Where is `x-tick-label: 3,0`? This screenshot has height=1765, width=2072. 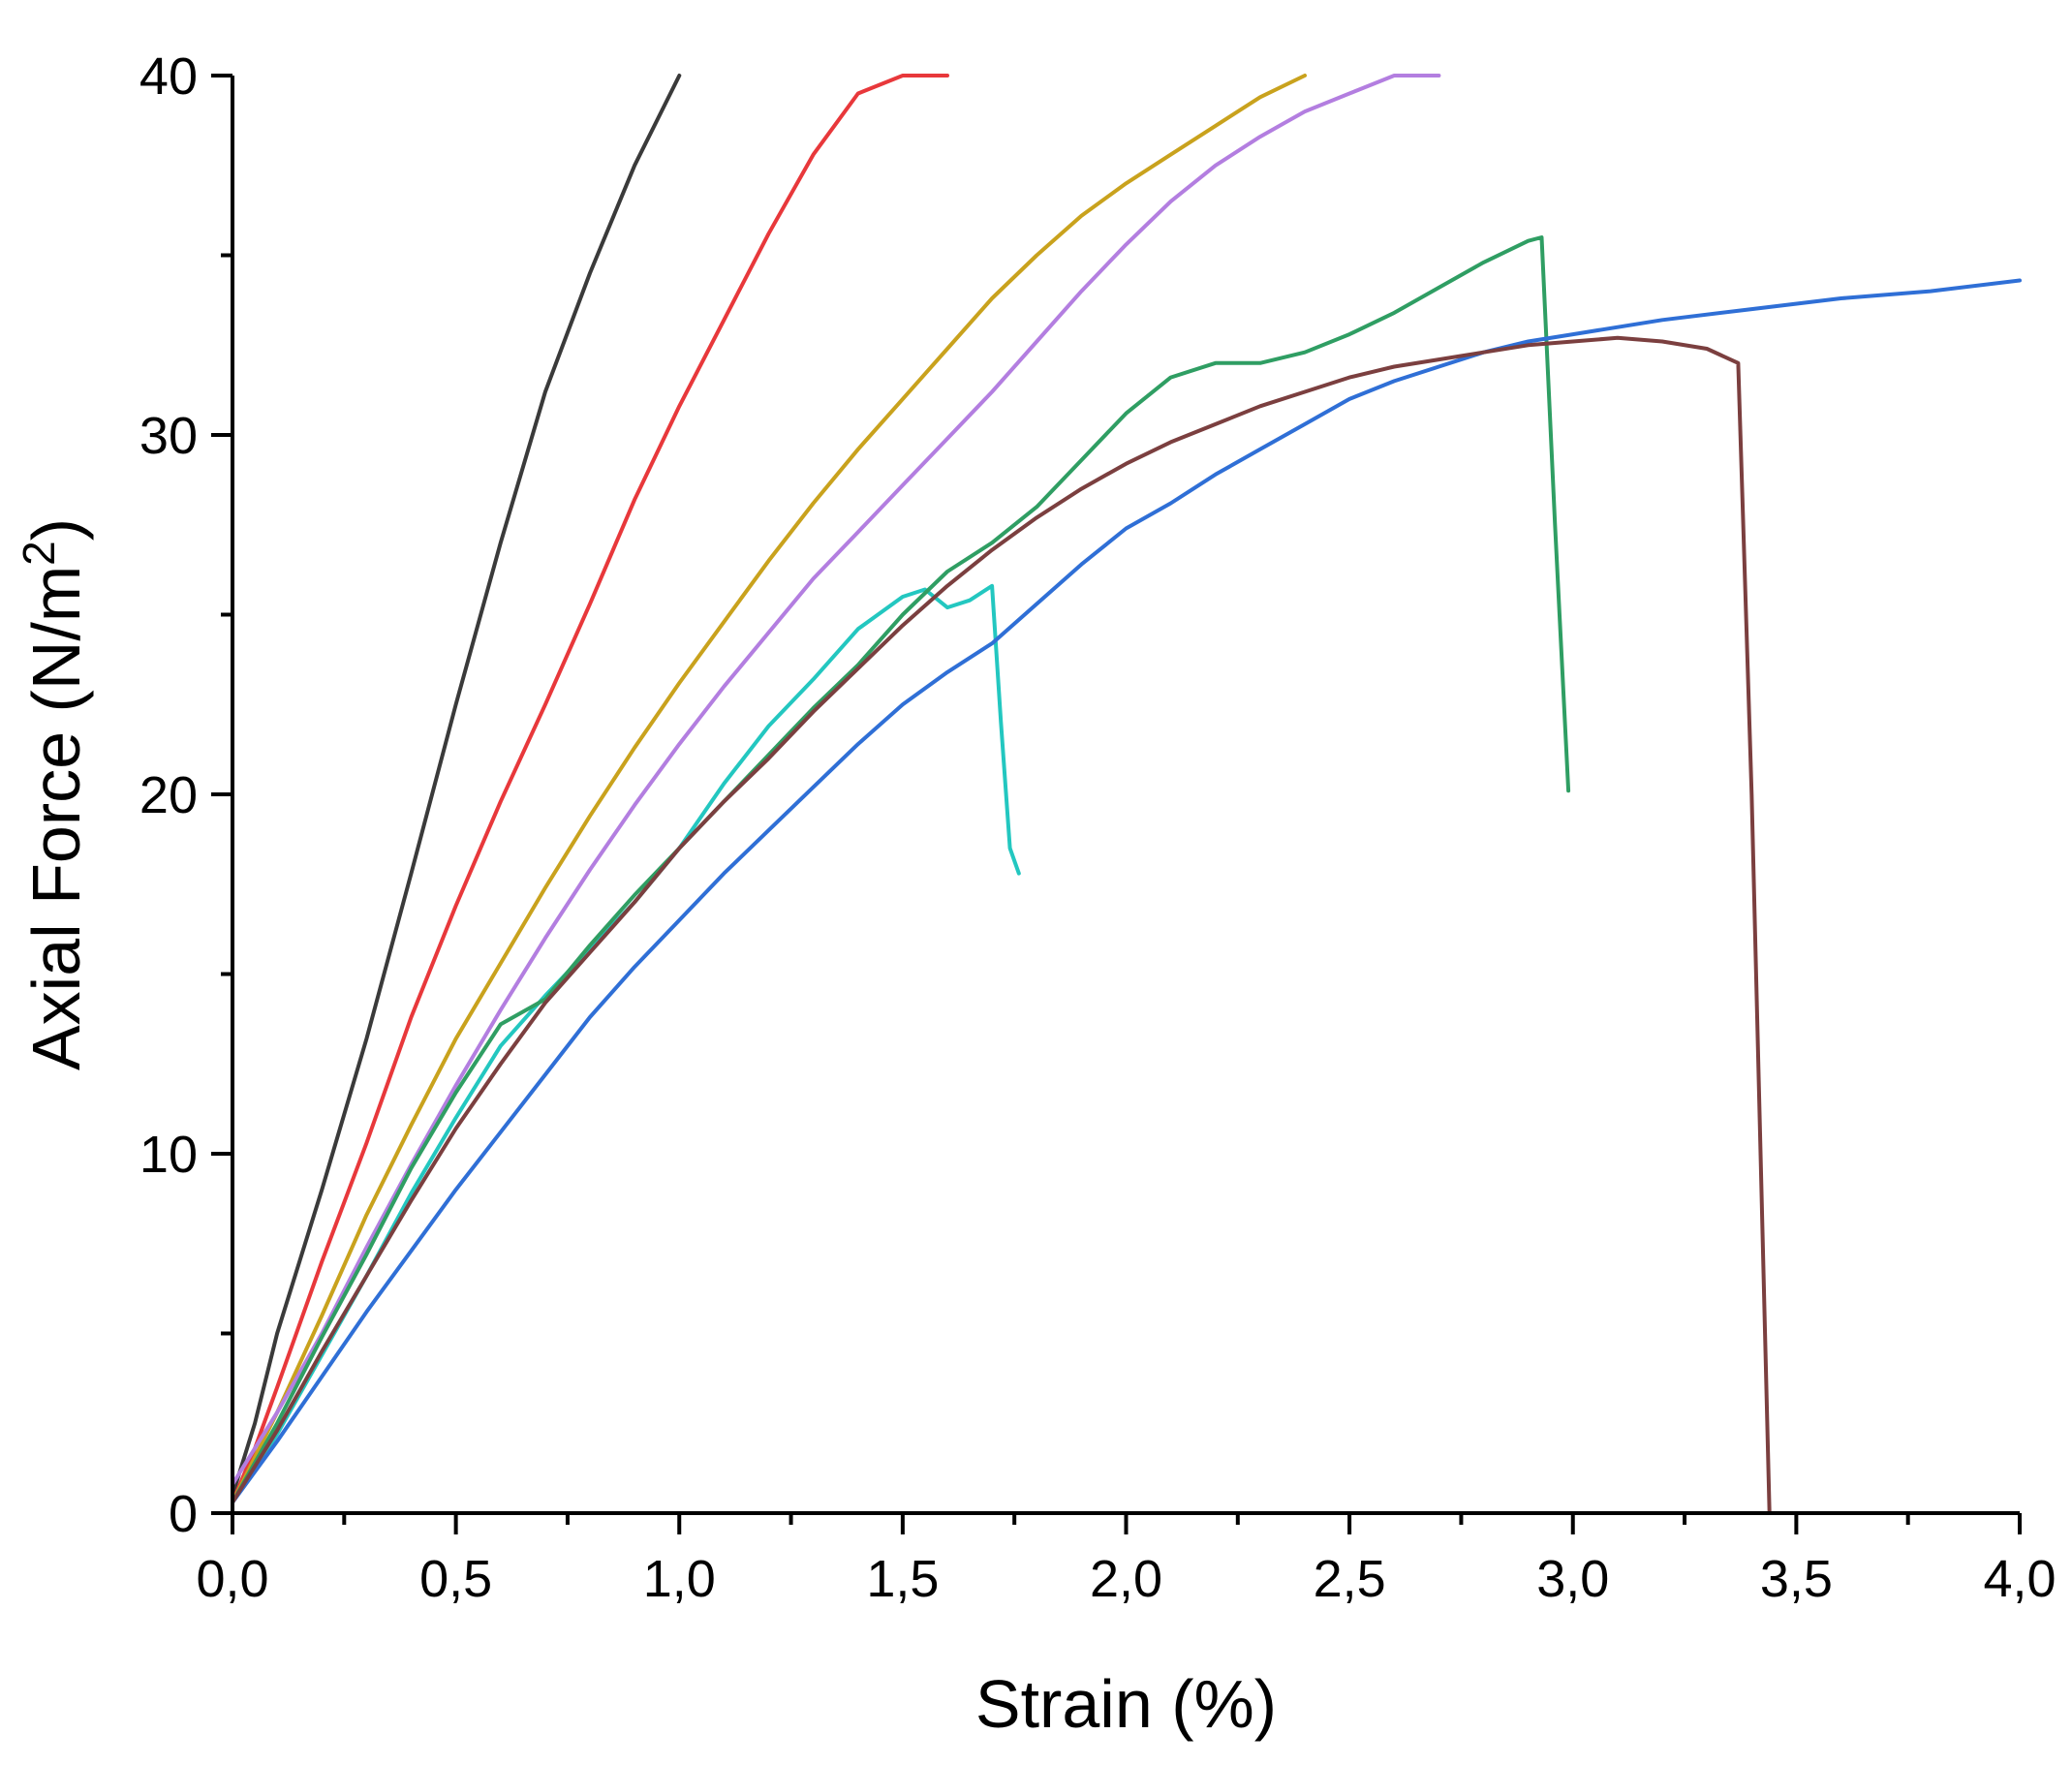 x-tick-label: 3,0 is located at coordinates (1572, 1579).